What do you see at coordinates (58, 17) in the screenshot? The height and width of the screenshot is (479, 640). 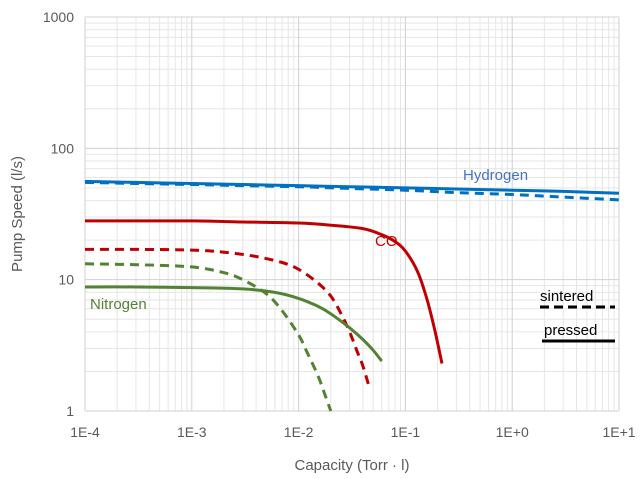 I see `y-tick-label: 1000` at bounding box center [58, 17].